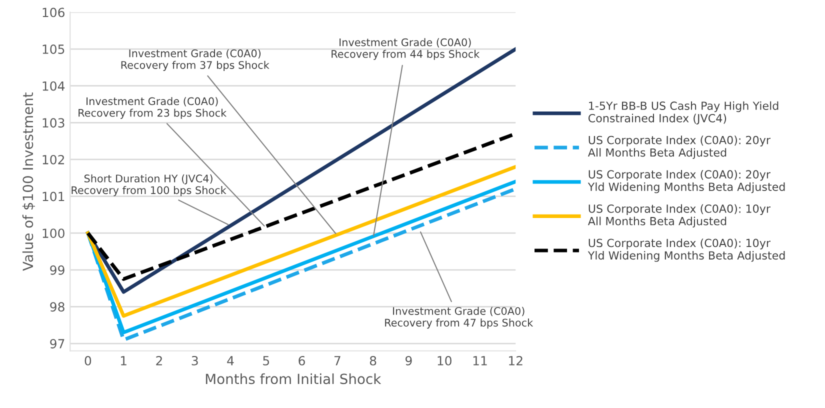  Describe the element at coordinates (337, 361) in the screenshot. I see `x-tick-label: 7` at that location.